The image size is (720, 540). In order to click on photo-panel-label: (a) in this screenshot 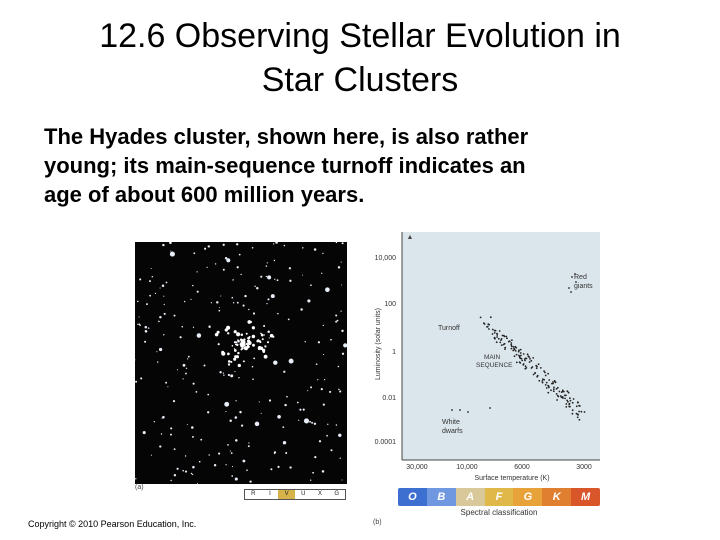, I will do `click(139, 487)`.